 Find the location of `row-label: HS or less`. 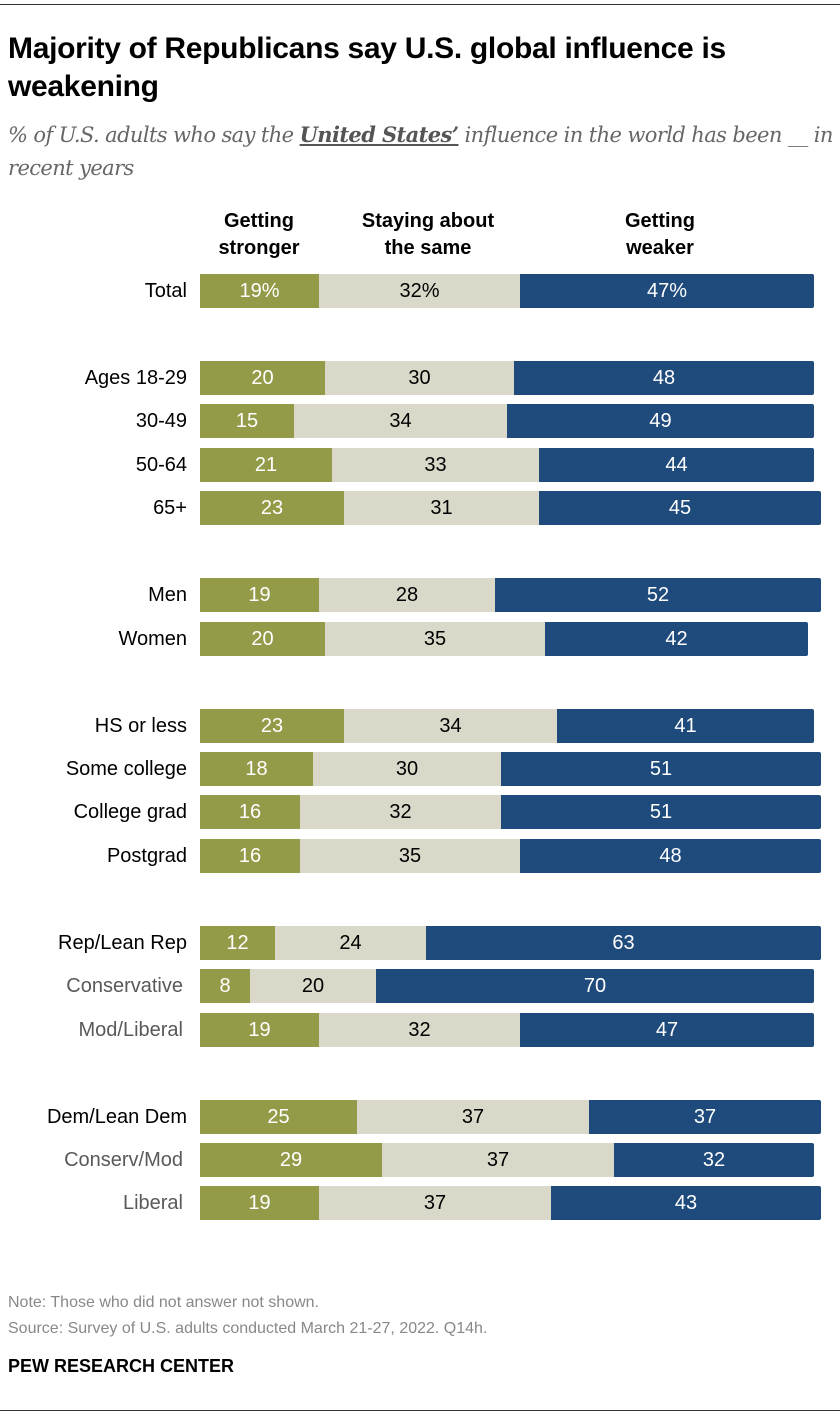

row-label: HS or less is located at coordinates (140, 726).